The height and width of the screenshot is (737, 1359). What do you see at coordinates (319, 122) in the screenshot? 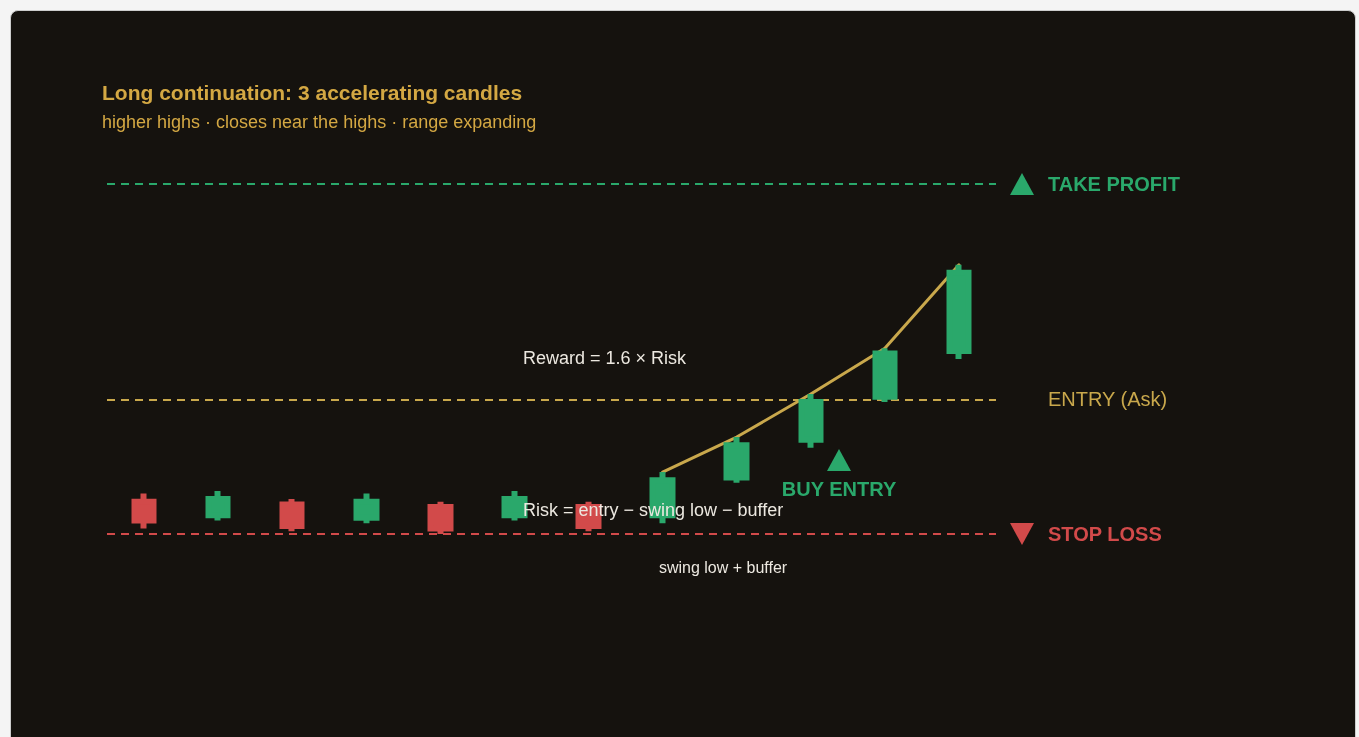
I see `chart-subtitle: higher highs · closes near the highs · range expanding` at bounding box center [319, 122].